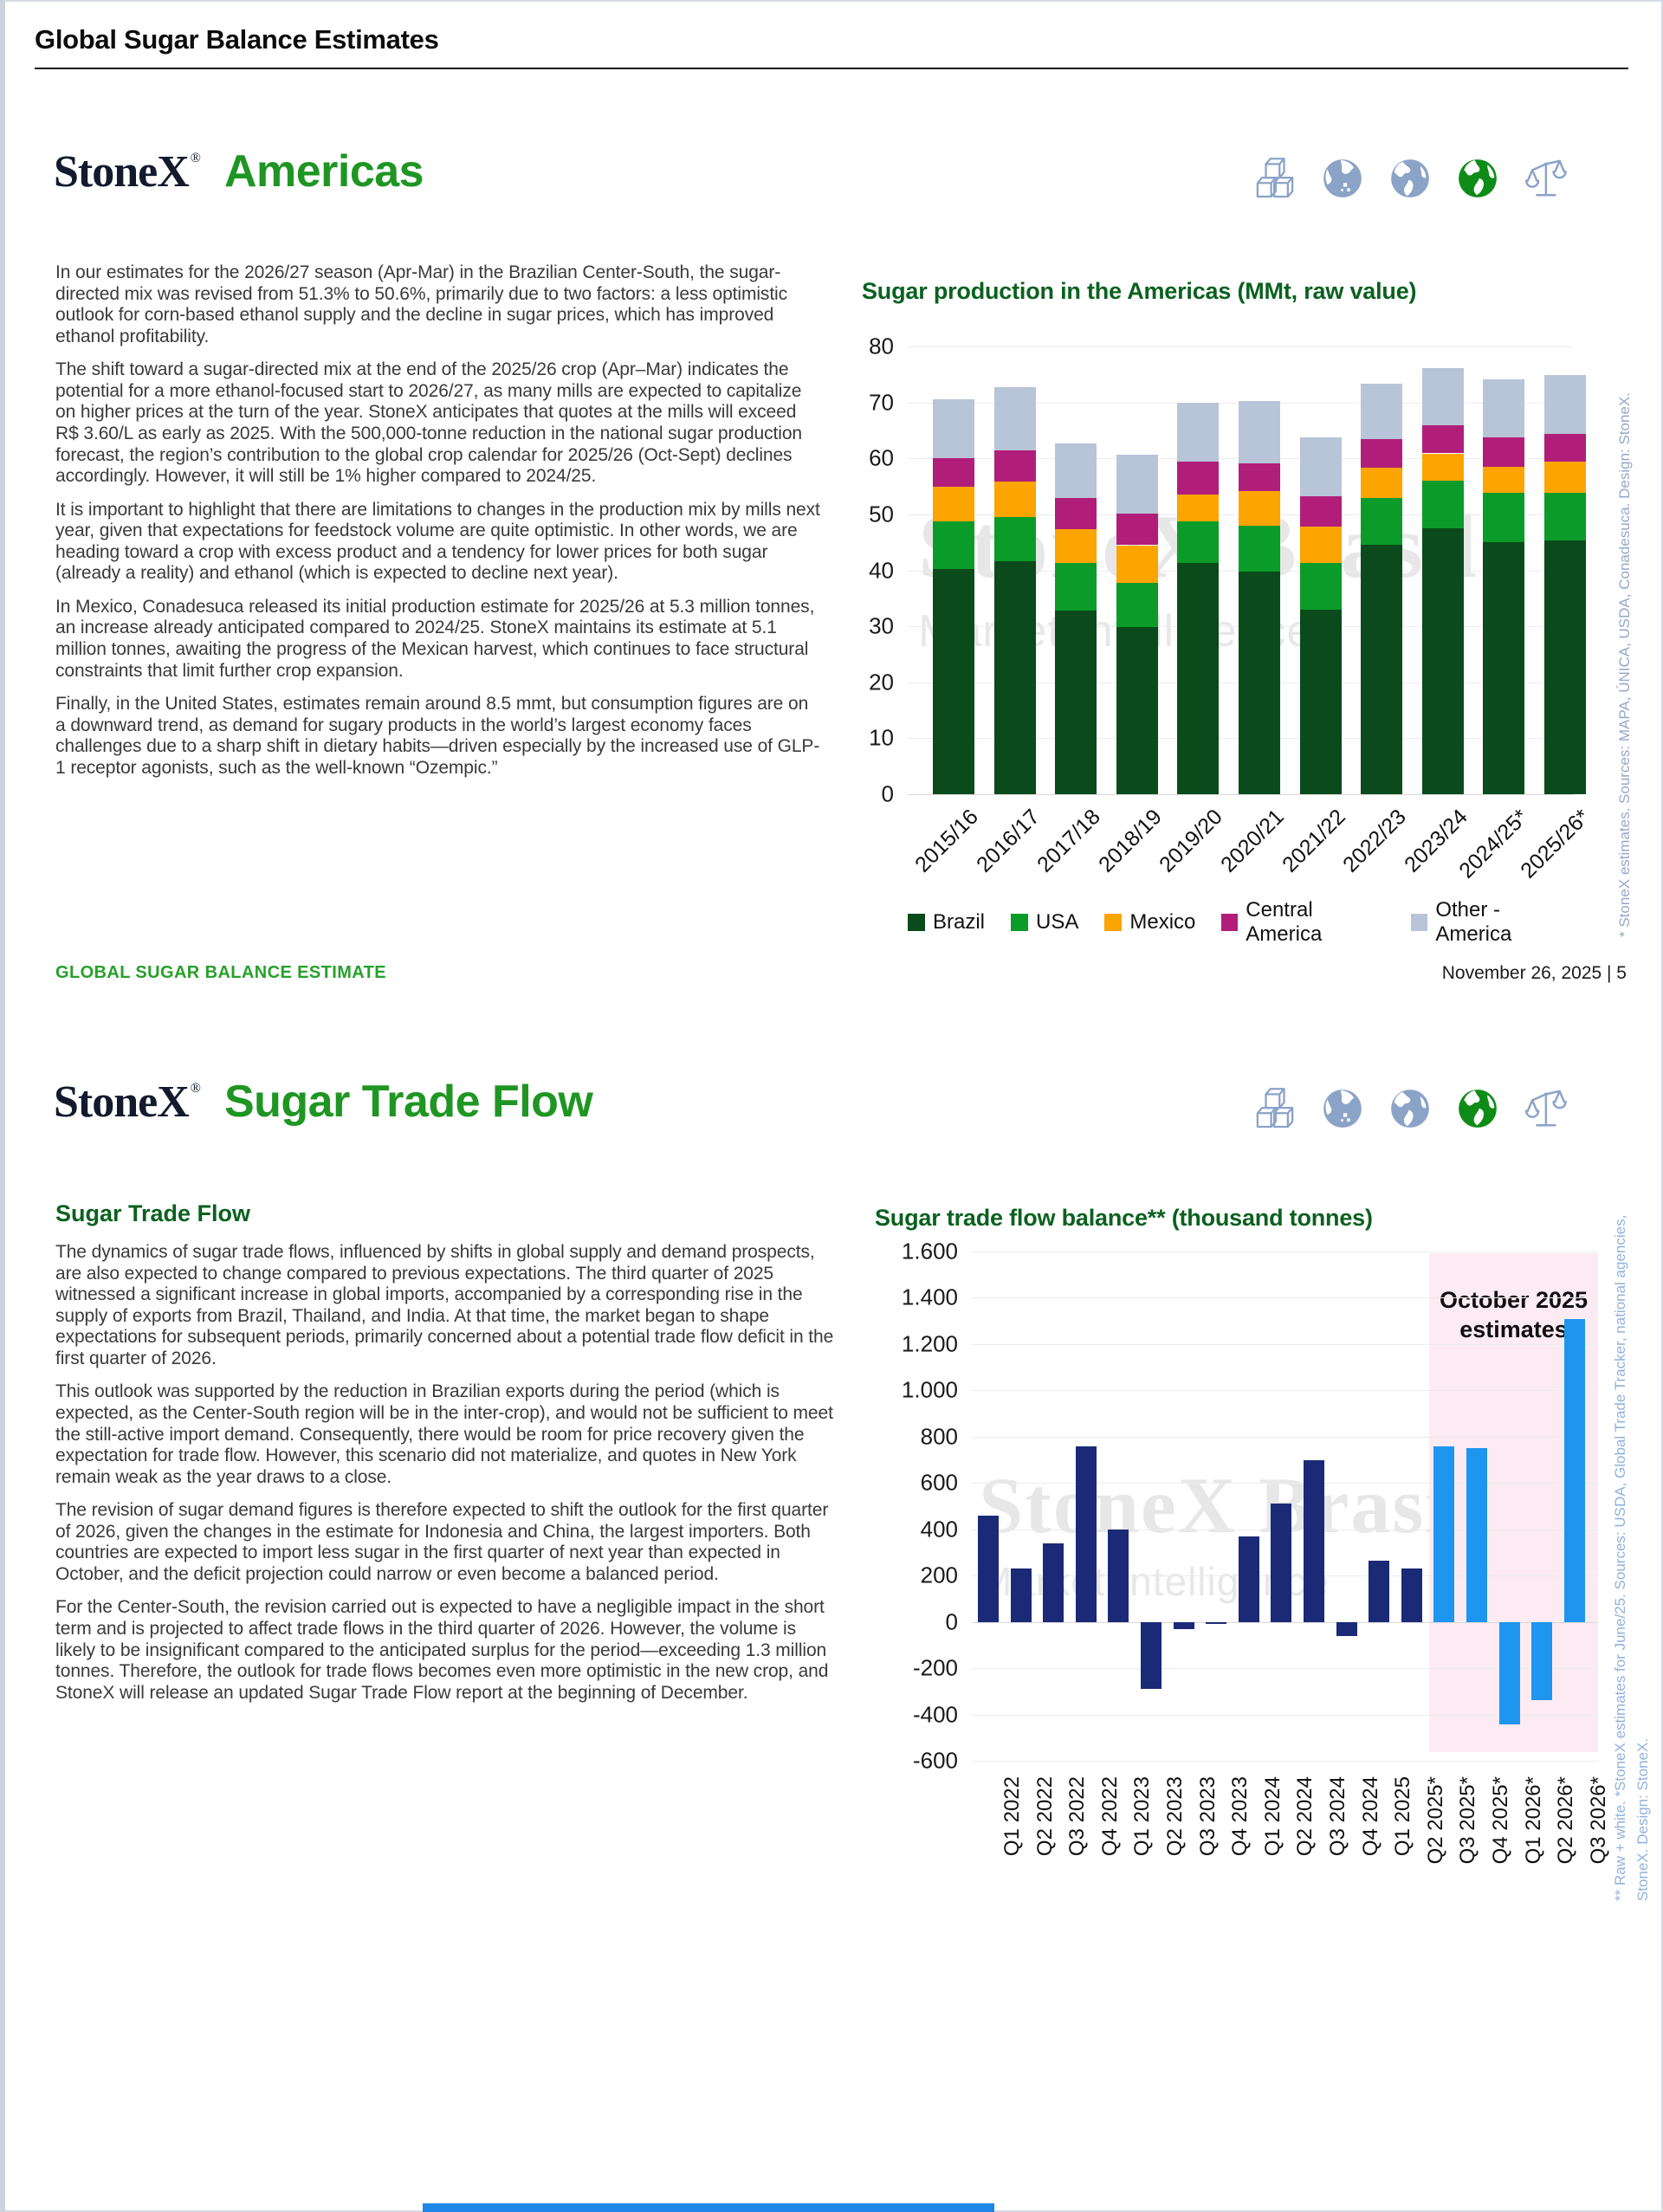 Image resolution: width=1663 pixels, height=2212 pixels. I want to click on y-tick-label: 1.200, so click(929, 1343).